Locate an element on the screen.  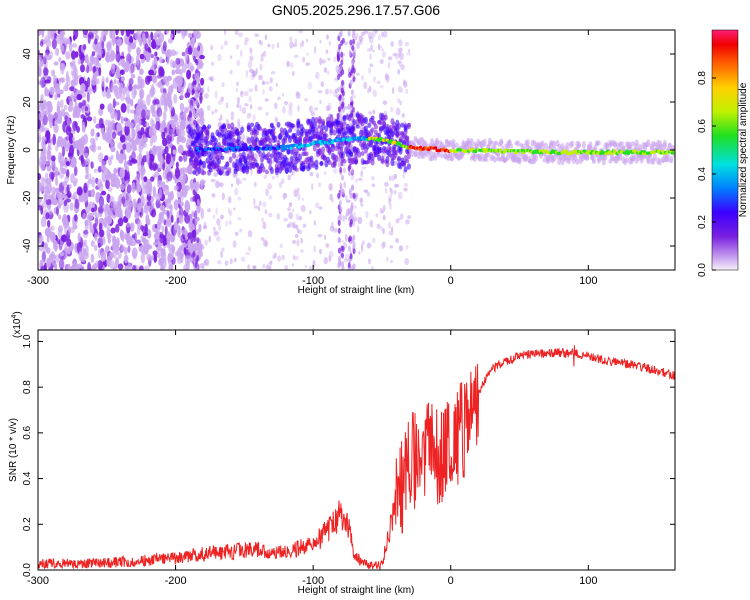
snr-y-tick-label: 1.0 is located at coordinates (27, 341).